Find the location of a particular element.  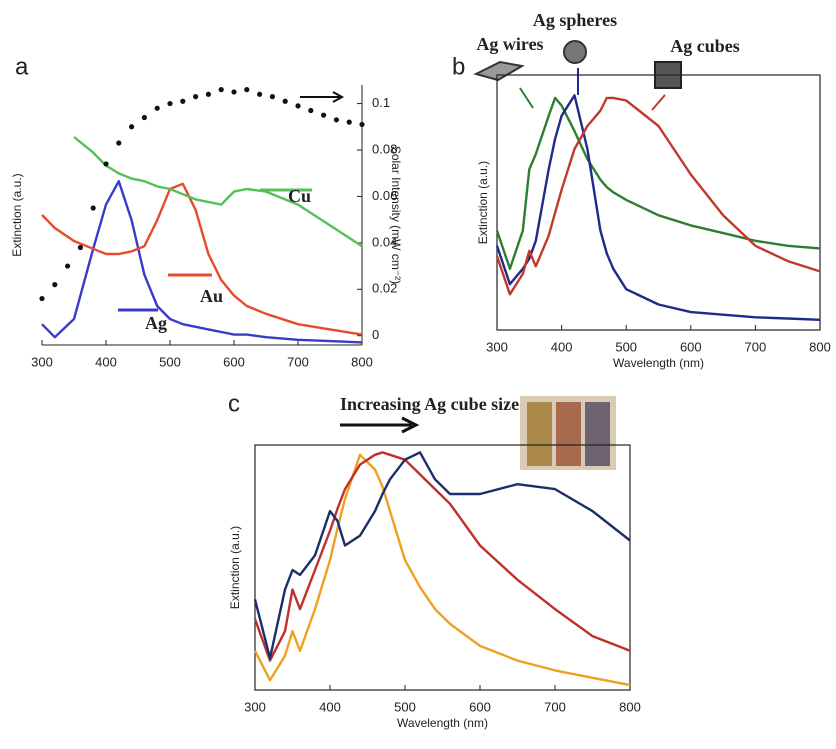

panel-label: a is located at coordinates (22, 66).